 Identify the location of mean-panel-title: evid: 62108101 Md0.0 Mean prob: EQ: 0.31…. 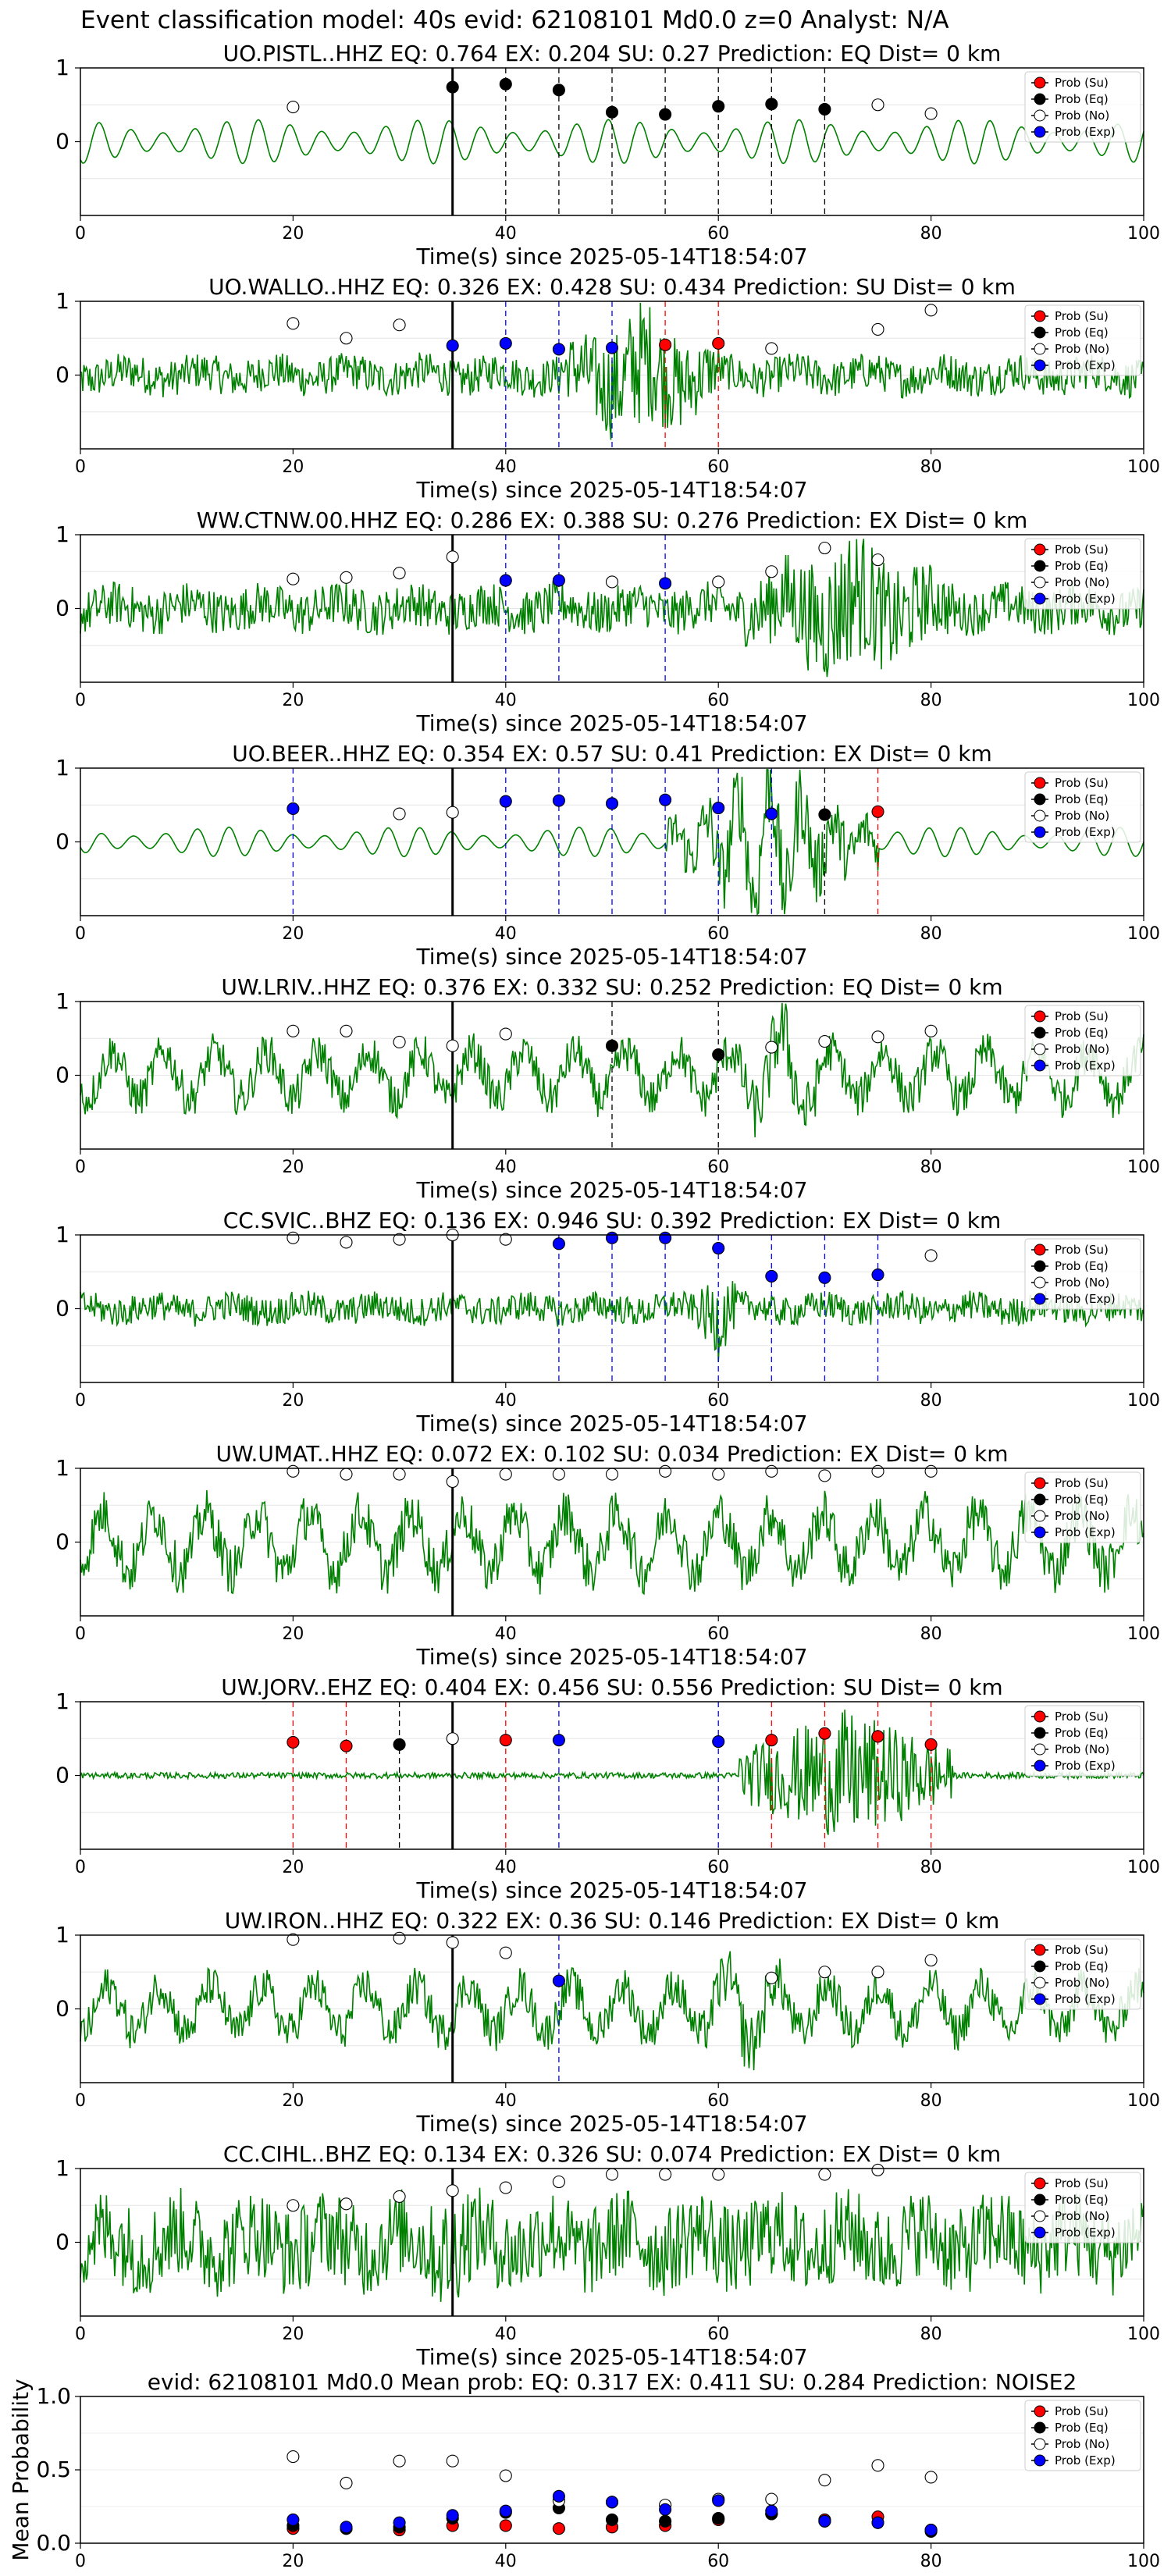
(612, 2382).